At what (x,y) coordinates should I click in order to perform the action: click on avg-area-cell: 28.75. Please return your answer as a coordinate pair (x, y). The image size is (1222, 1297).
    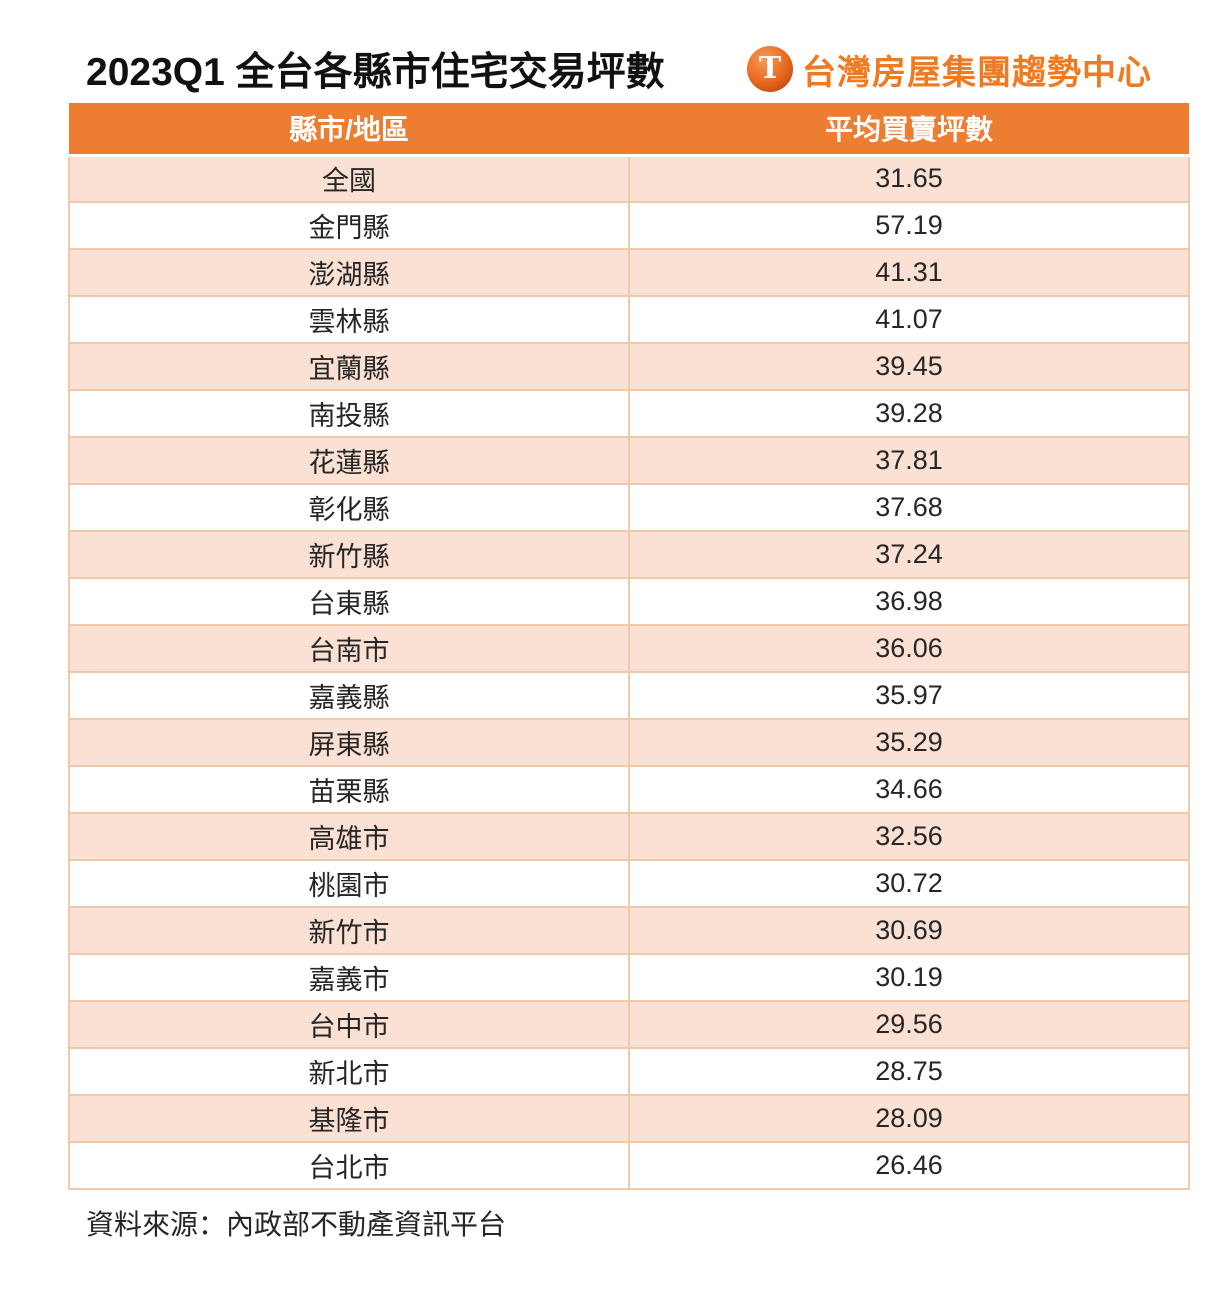
    Looking at the image, I should click on (909, 1071).